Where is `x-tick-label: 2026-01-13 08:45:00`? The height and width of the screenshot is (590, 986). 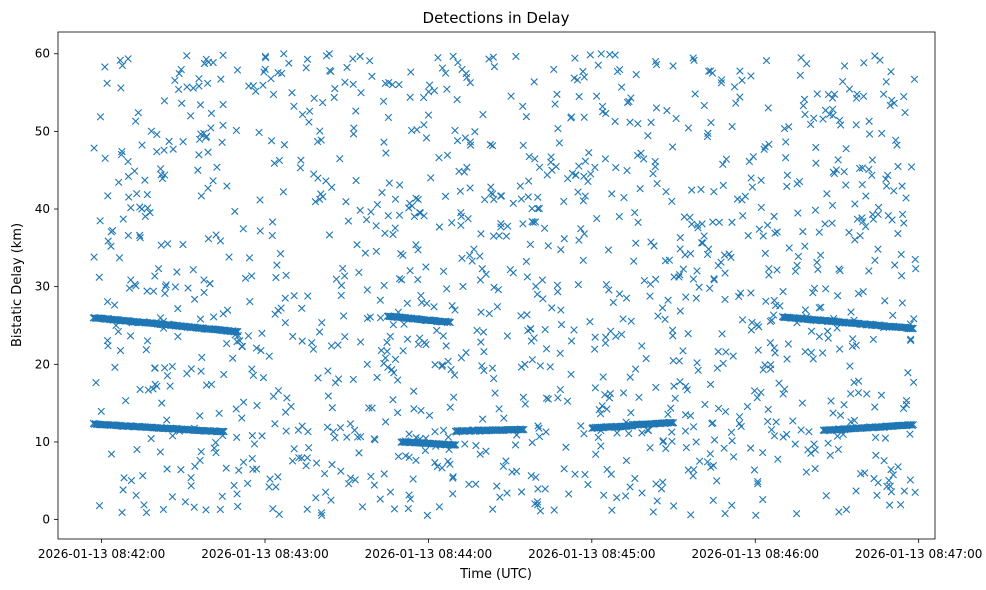
x-tick-label: 2026-01-13 08:45:00 is located at coordinates (591, 554).